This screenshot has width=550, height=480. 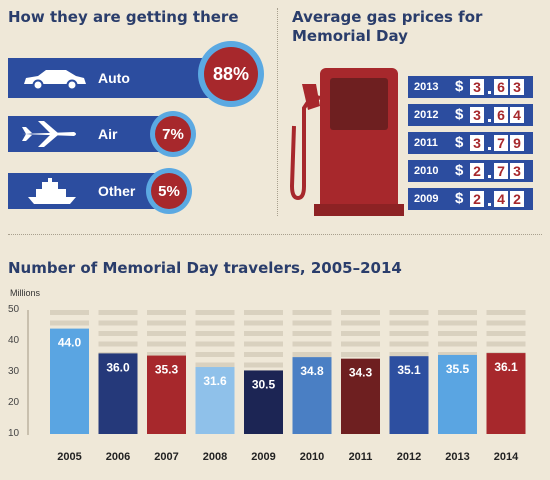 What do you see at coordinates (426, 171) in the screenshot?
I see `gas-year: 2010` at bounding box center [426, 171].